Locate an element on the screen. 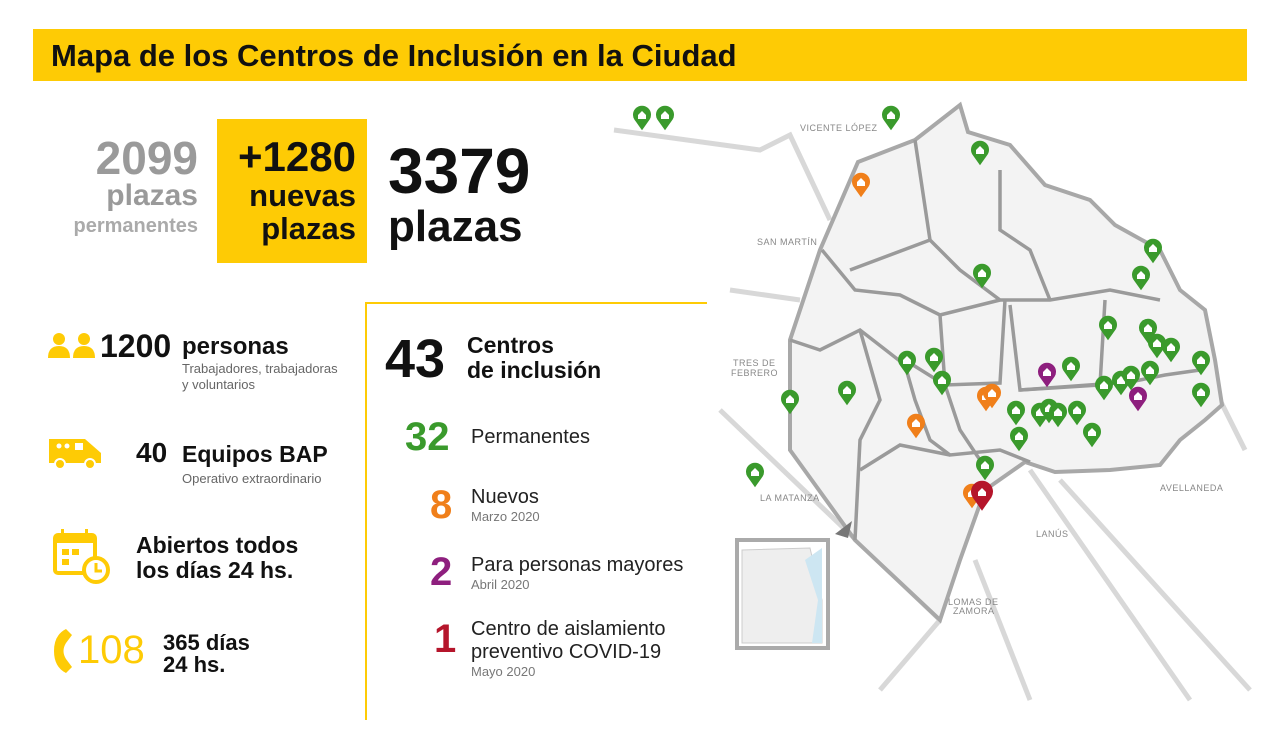  centers-label: Centros de inclusión is located at coordinates (534, 358).